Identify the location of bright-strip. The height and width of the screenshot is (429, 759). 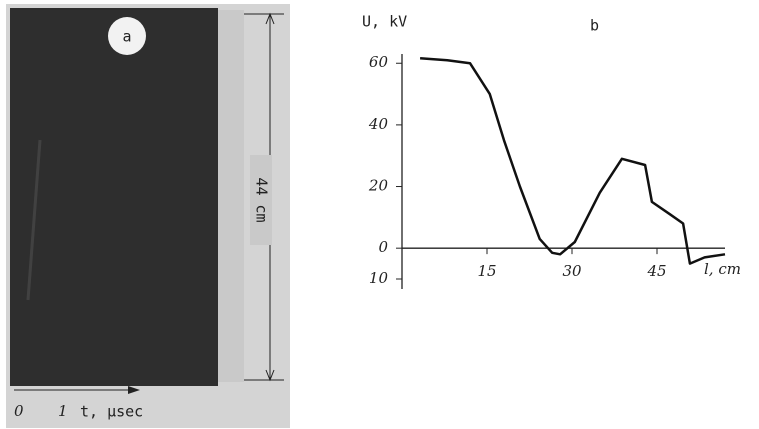
(231, 196).